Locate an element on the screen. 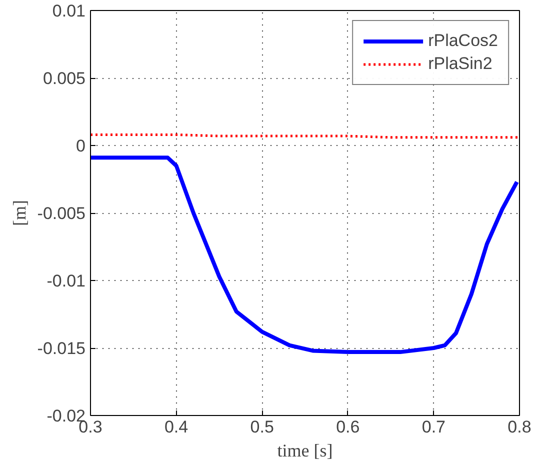 The width and height of the screenshot is (539, 475). x-tick-label: 0.8 is located at coordinates (520, 427).